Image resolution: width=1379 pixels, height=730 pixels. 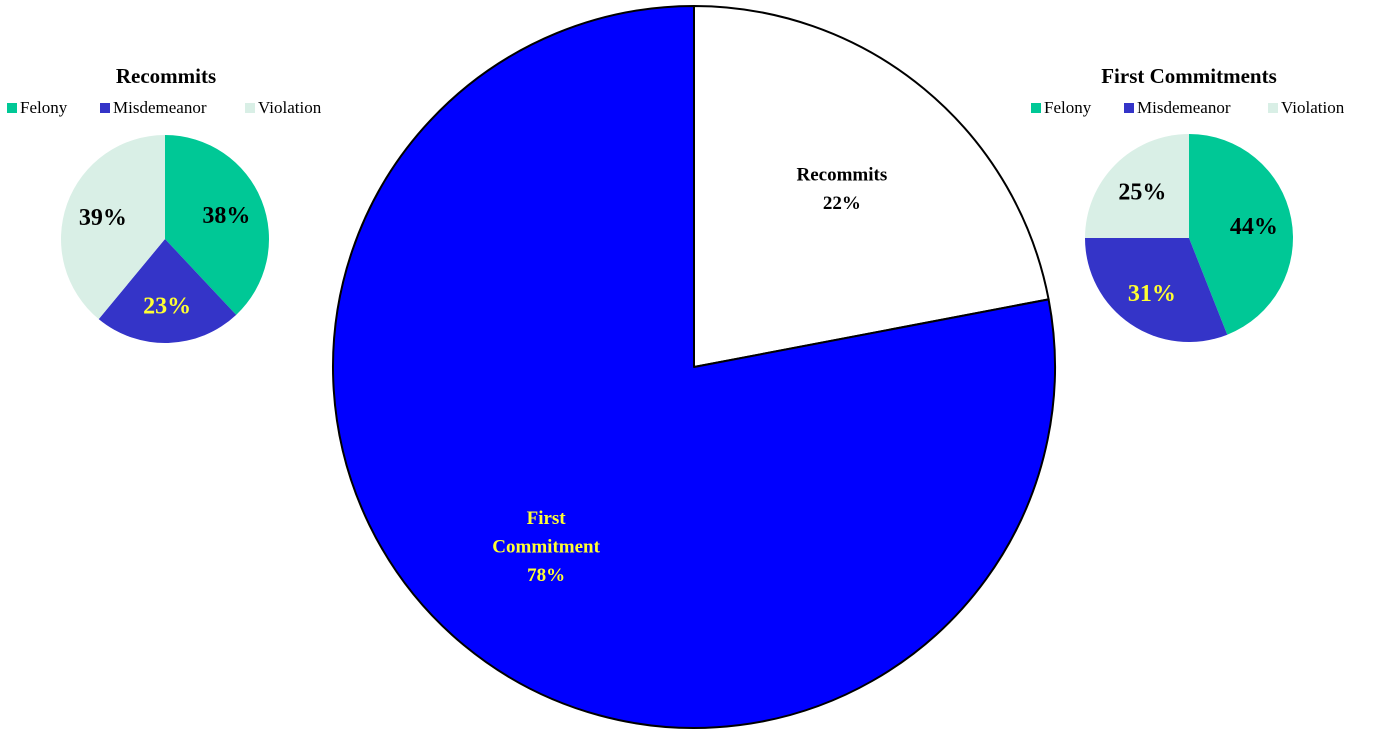 I want to click on first-commitments-pie: 44% 31% 25%, so click(x=1189, y=238).